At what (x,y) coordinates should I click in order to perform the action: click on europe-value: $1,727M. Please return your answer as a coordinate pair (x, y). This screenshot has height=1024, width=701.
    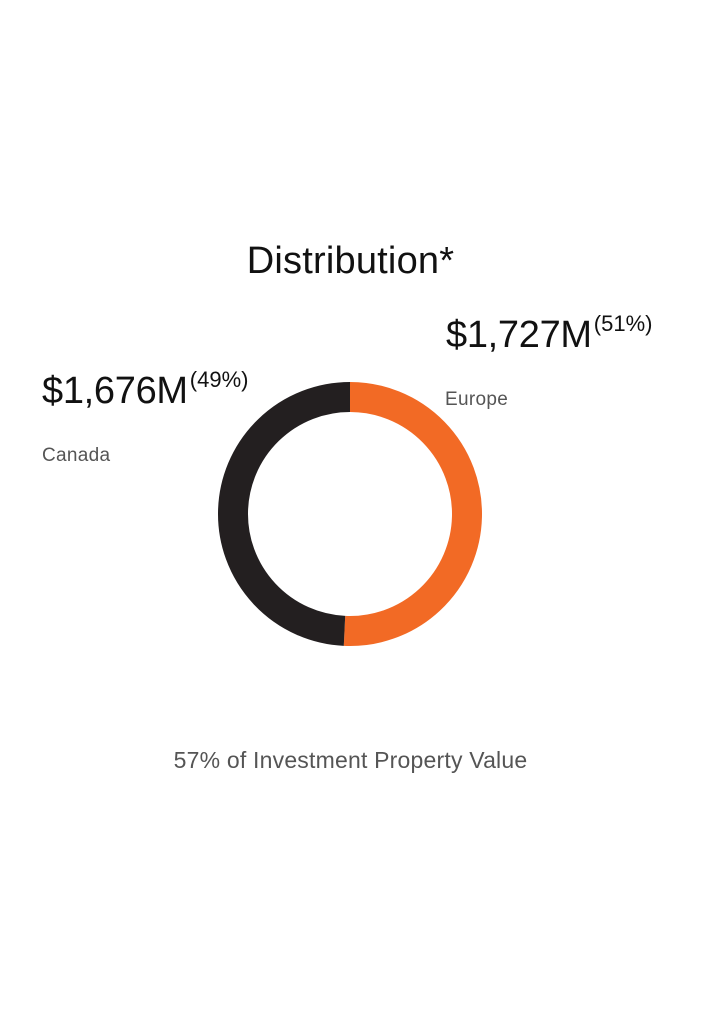
    Looking at the image, I should click on (519, 335).